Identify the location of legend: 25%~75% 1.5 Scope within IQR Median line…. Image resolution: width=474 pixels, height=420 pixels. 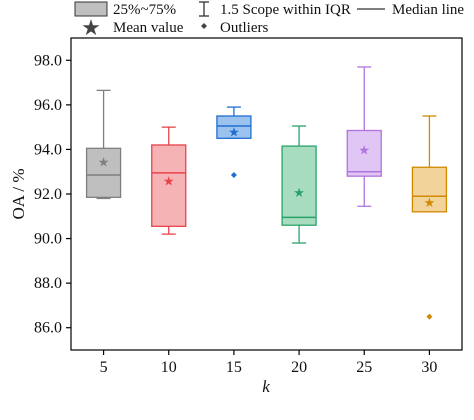
(269, 20).